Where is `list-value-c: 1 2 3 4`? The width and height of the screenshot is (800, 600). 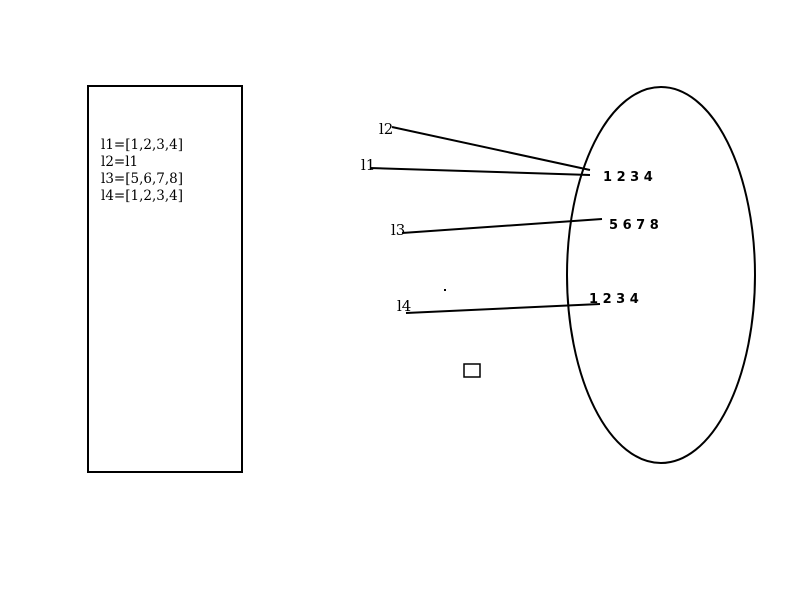 list-value-c: 1 2 3 4 is located at coordinates (614, 299).